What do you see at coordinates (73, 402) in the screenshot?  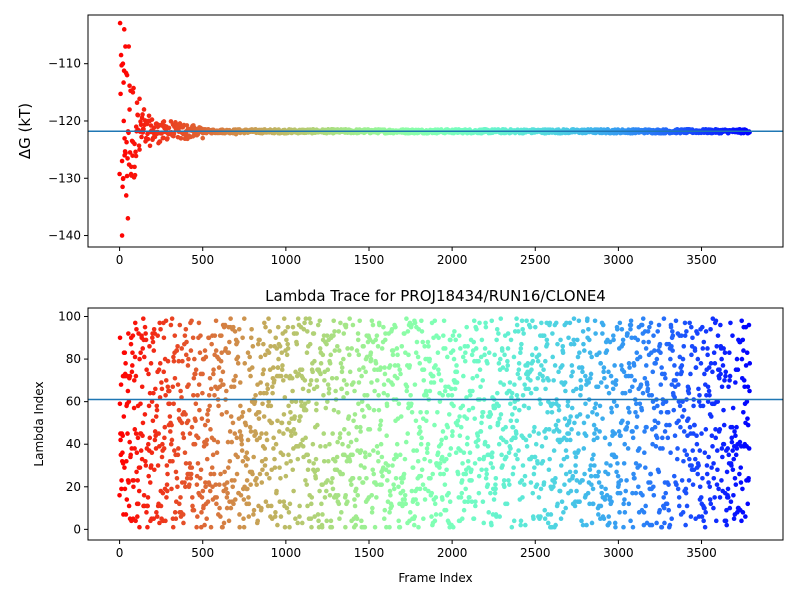 I see `y-tick-label: 60` at bounding box center [73, 402].